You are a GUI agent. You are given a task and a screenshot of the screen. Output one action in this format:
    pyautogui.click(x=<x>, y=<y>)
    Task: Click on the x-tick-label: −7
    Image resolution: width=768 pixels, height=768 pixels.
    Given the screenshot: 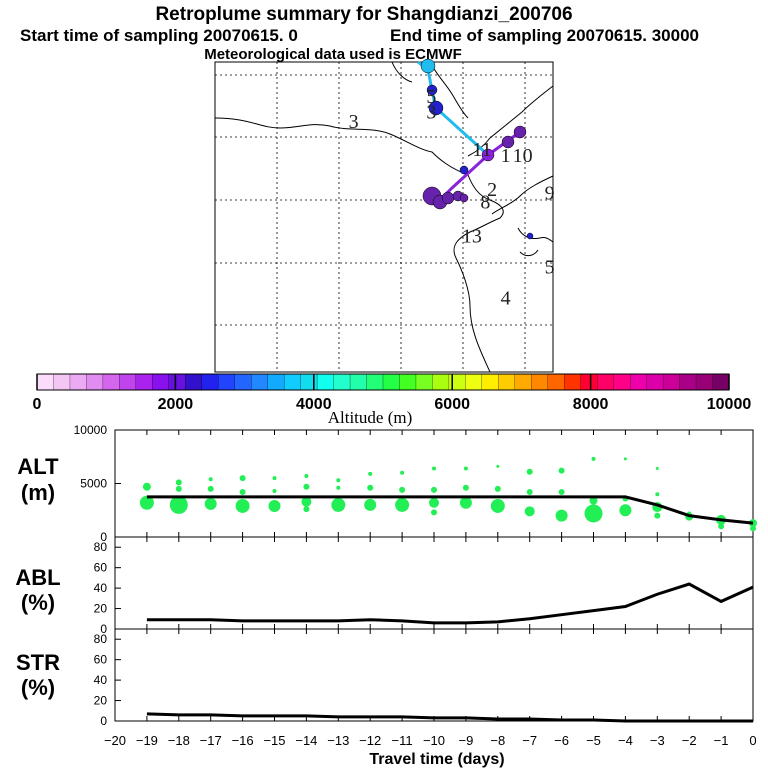 What is the action you would take?
    pyautogui.click(x=529, y=740)
    